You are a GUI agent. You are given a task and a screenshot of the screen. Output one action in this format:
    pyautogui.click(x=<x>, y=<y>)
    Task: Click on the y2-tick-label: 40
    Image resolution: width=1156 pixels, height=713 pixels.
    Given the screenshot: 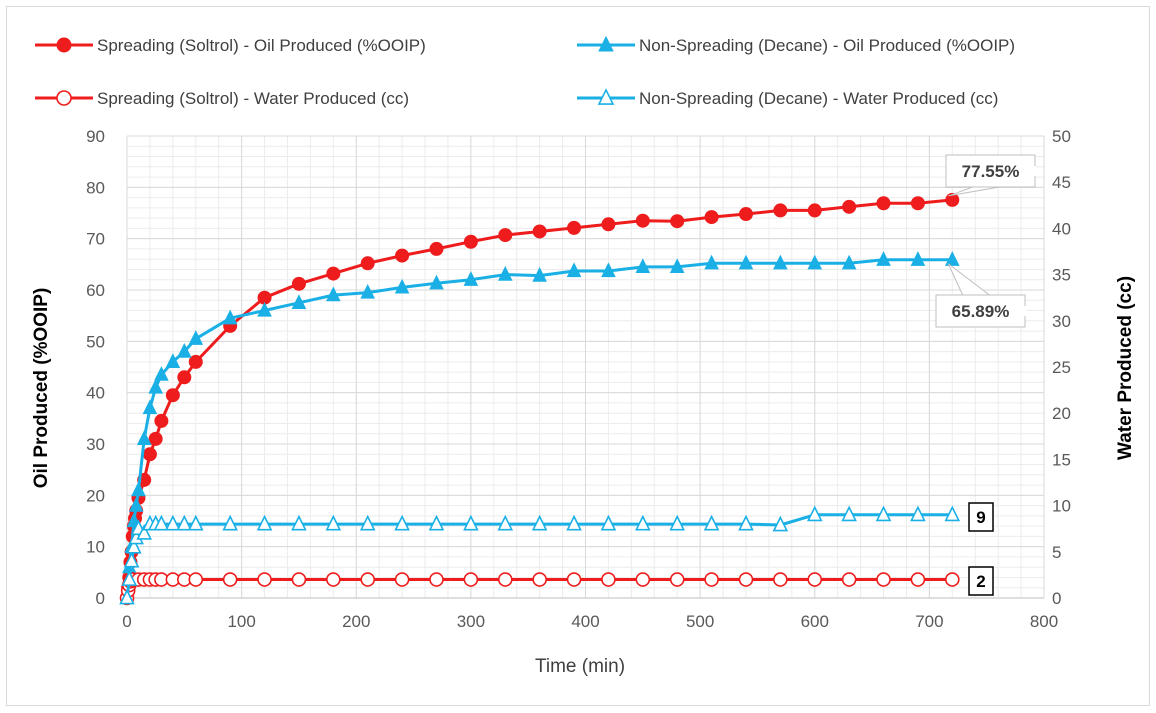 What is the action you would take?
    pyautogui.click(x=1061, y=228)
    